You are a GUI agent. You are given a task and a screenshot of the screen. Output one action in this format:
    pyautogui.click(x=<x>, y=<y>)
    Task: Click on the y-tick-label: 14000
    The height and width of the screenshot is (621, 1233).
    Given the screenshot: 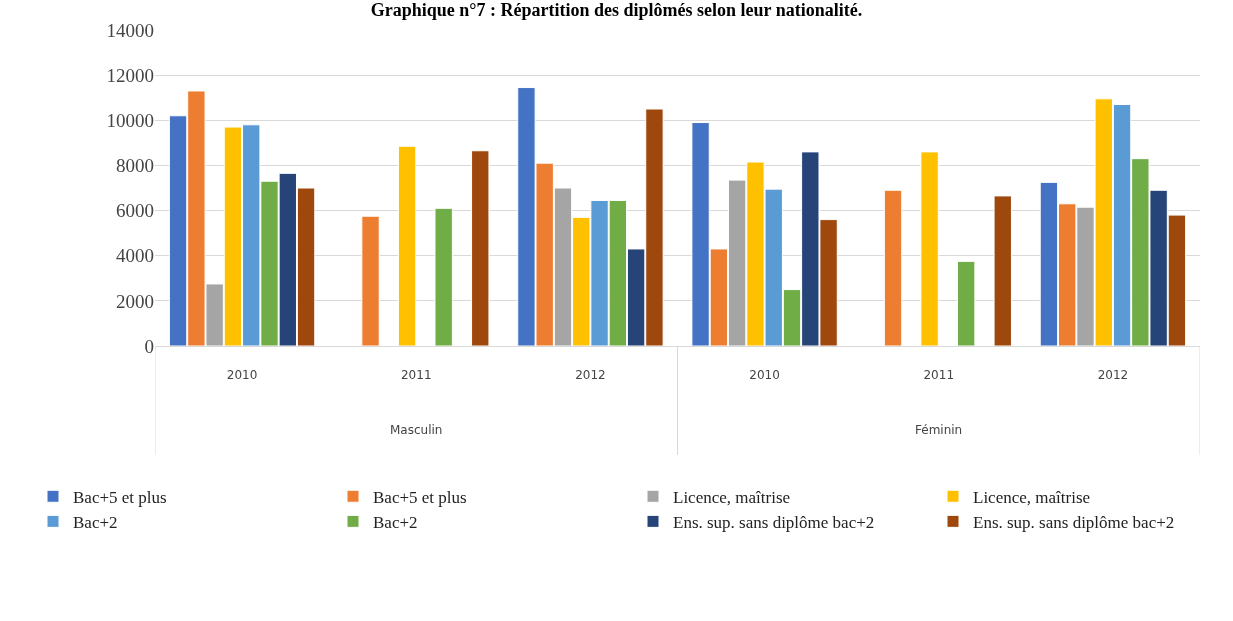 What is the action you would take?
    pyautogui.click(x=130, y=30)
    